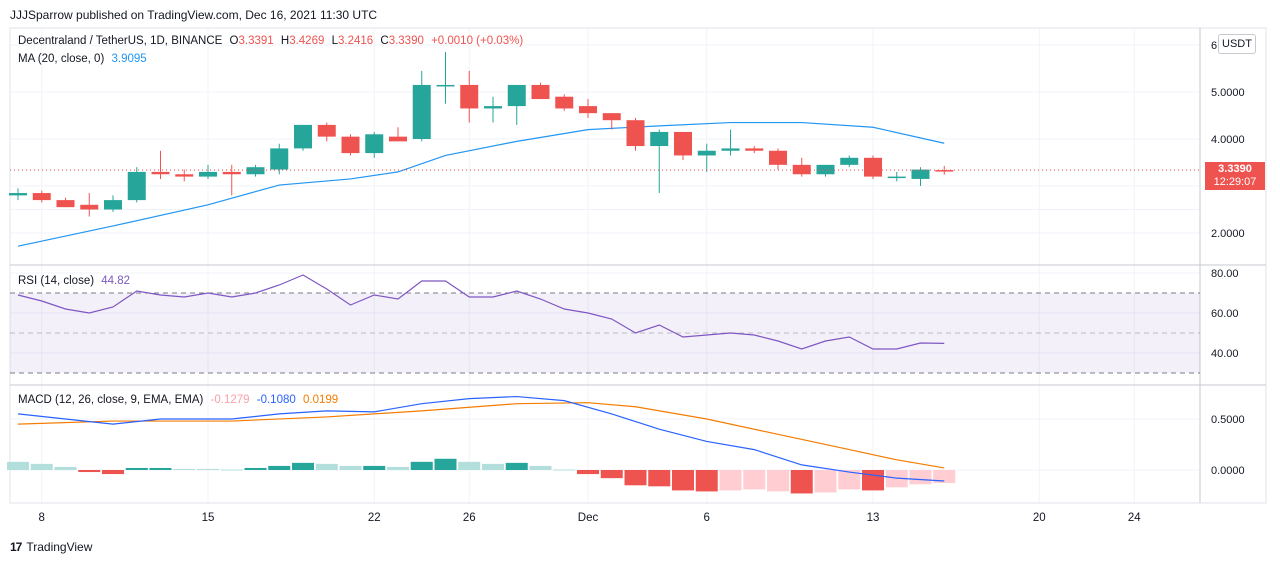  Describe the element at coordinates (61, 59) in the screenshot. I see `ma-label: MA (20, close, 0)` at that location.